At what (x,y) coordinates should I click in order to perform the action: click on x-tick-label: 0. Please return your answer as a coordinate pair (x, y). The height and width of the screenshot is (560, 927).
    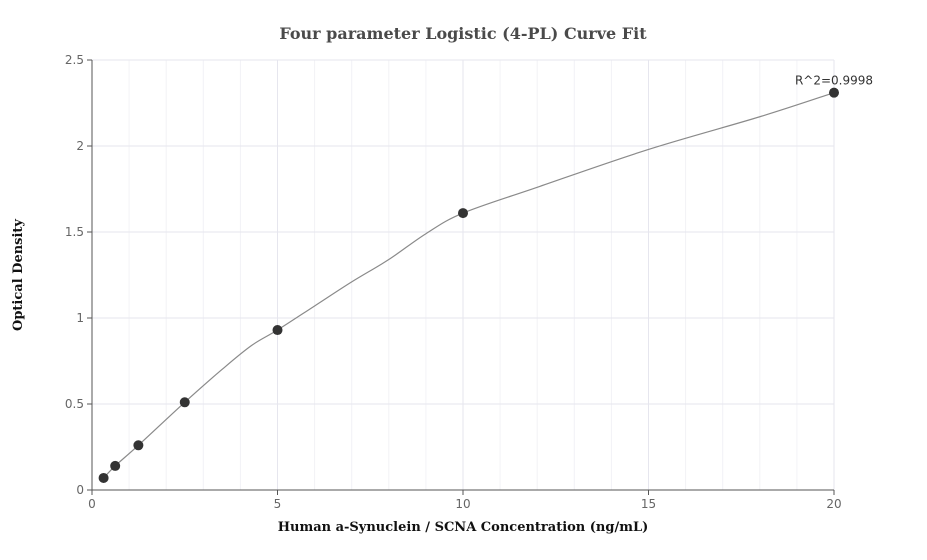
    Looking at the image, I should click on (92, 504).